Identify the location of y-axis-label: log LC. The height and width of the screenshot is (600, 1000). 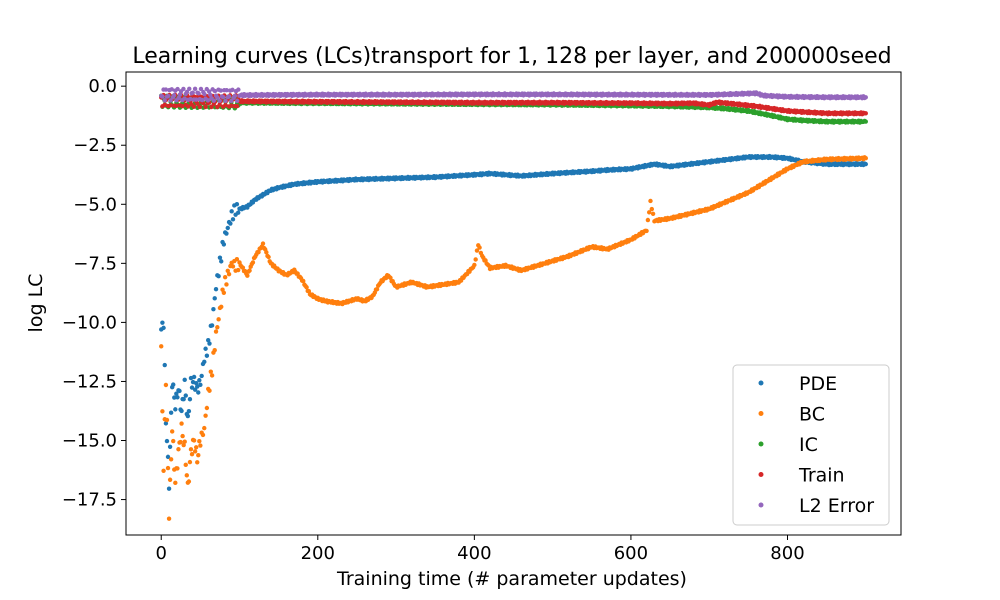
(36, 303).